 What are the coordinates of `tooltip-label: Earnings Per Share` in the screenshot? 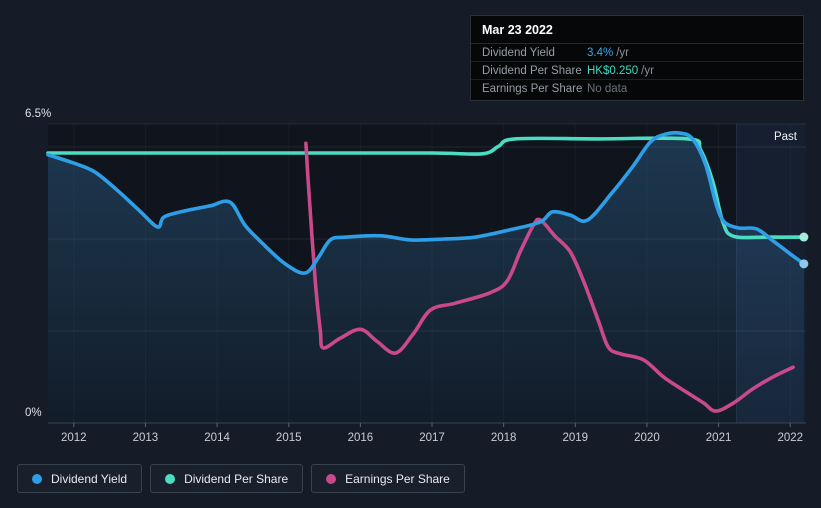 It's located at (532, 88).